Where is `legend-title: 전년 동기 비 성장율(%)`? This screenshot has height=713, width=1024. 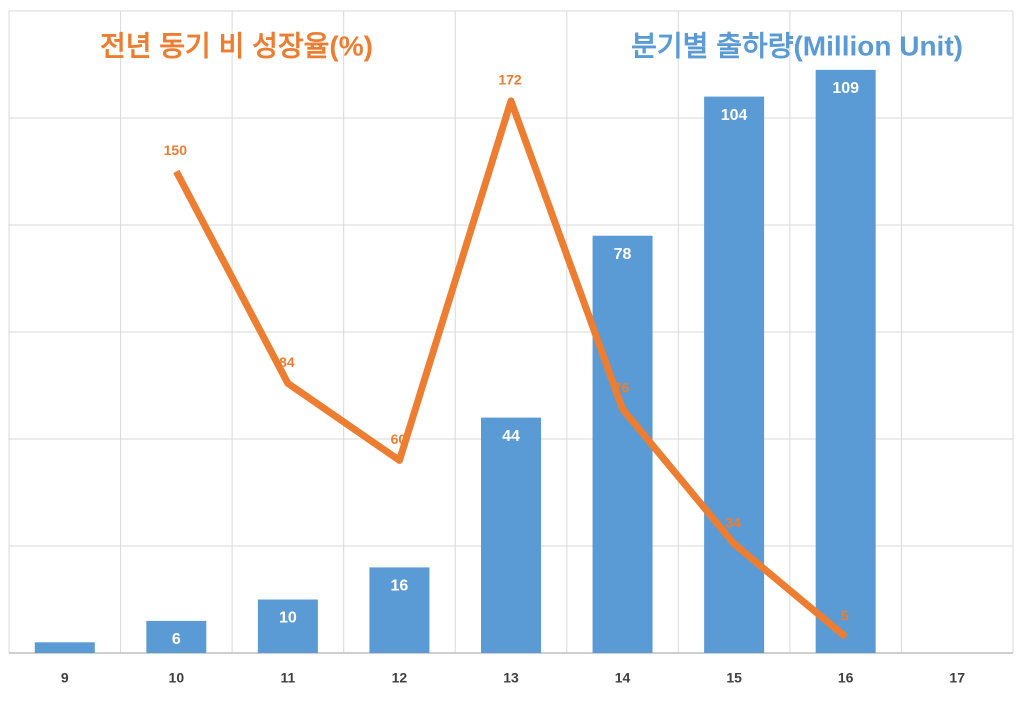 legend-title: 전년 동기 비 성장율(%) is located at coordinates (236, 45).